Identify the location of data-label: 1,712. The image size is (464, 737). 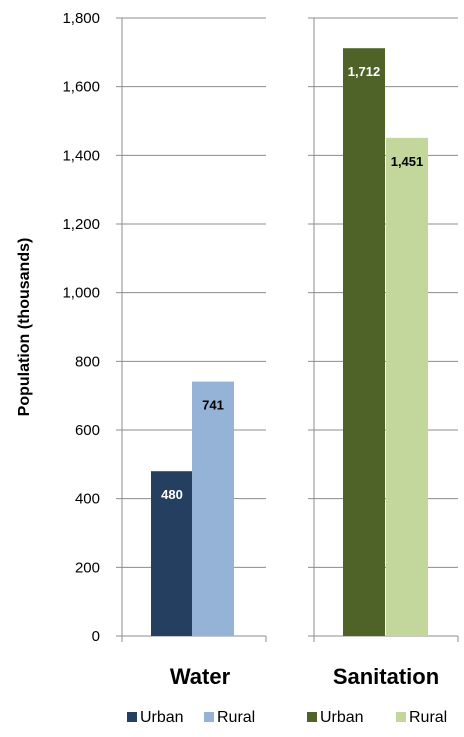
(364, 71).